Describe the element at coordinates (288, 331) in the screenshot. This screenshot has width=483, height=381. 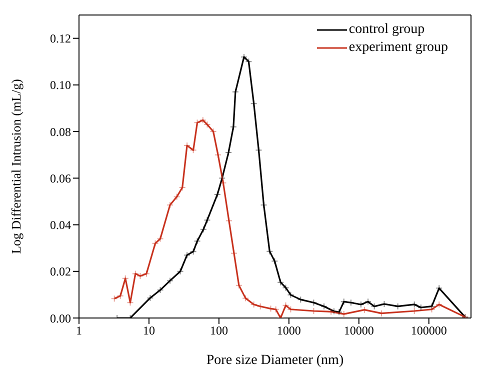
I see `x-tick-label: 1000` at that location.